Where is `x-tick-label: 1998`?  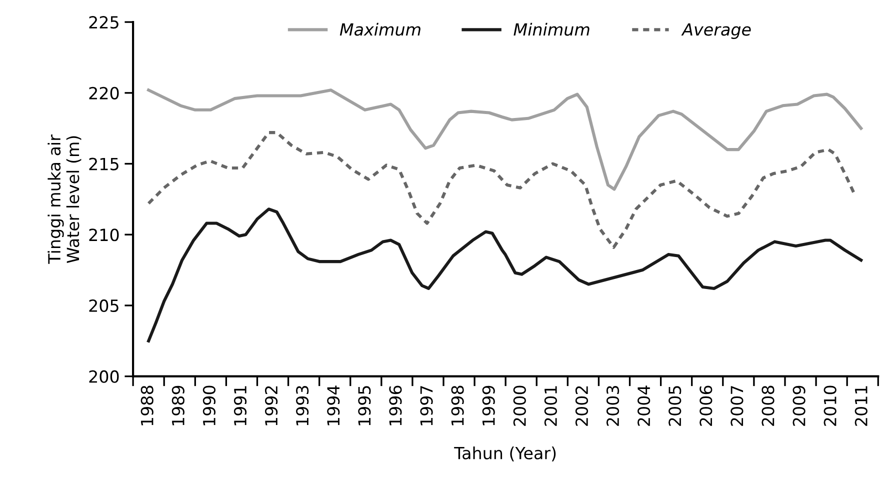
x-tick-label: 1998 is located at coordinates (457, 406).